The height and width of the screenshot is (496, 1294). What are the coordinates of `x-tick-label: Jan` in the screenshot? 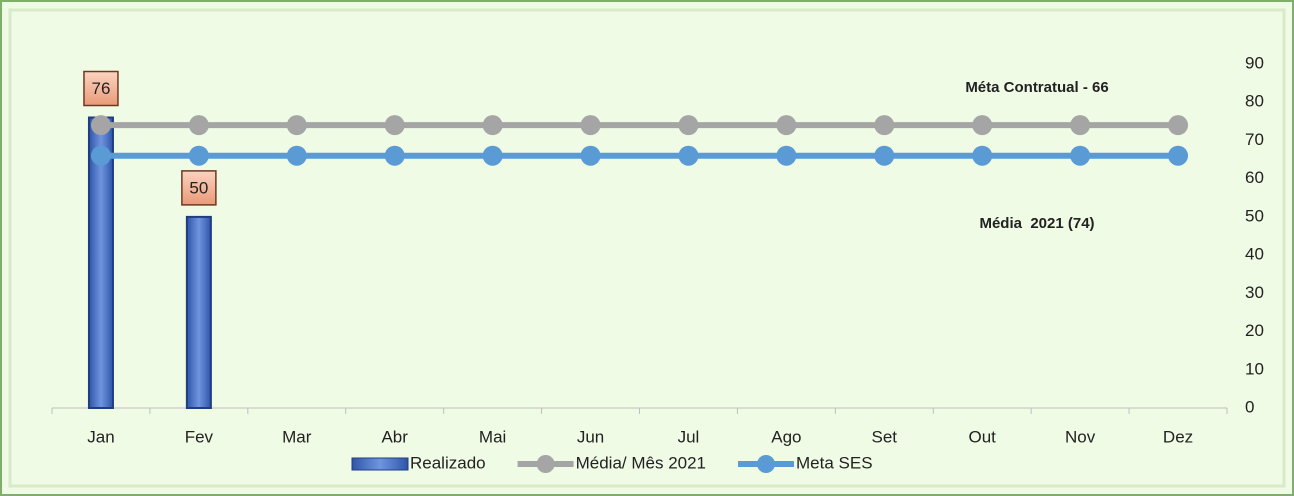 It's located at (100, 436).